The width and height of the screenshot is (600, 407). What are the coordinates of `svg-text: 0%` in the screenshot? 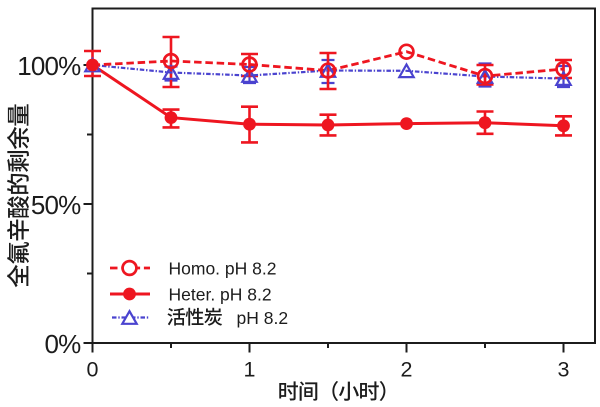 It's located at (63, 344).